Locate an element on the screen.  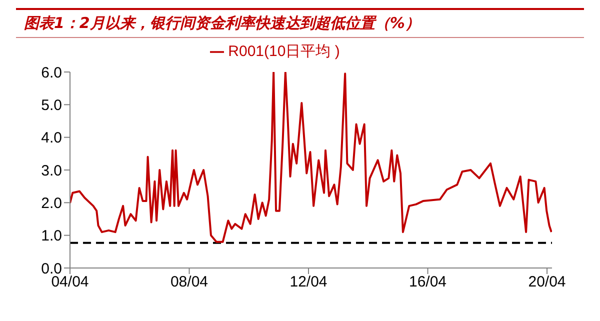
y-tick-label: 5.0 is located at coordinates (51, 105).